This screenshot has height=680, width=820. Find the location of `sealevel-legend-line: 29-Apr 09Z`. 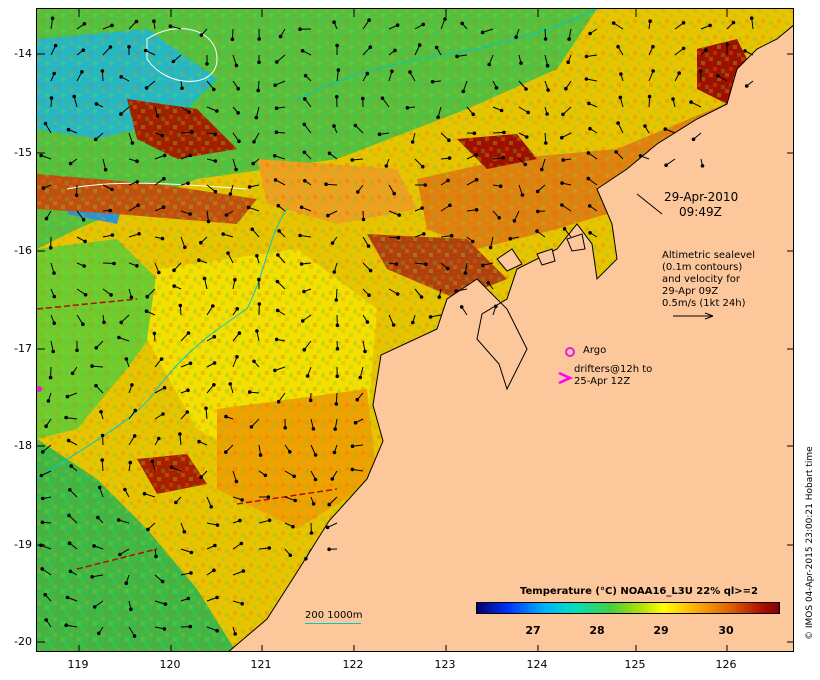

sealevel-legend-line: 29-Apr 09Z is located at coordinates (690, 291).